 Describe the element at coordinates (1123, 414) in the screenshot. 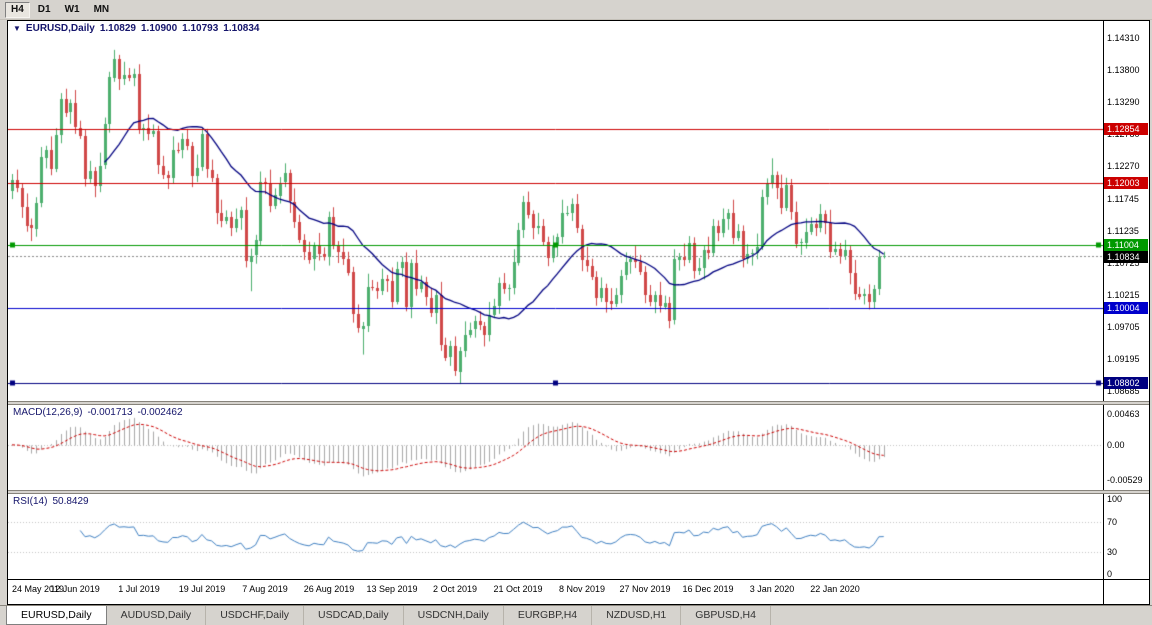

I see `macd-tick-label: 0.00463` at that location.